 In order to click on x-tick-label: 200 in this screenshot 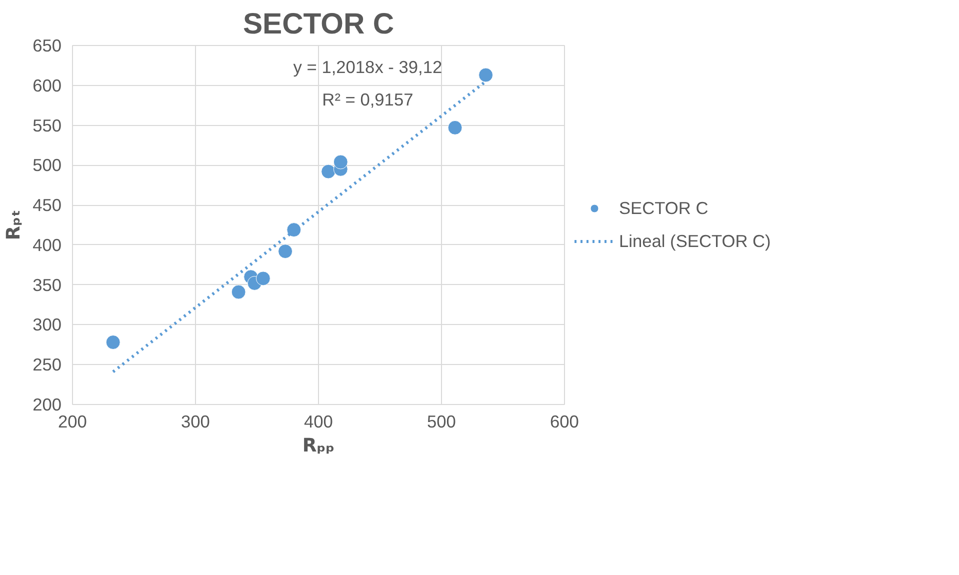, I will do `click(72, 422)`.